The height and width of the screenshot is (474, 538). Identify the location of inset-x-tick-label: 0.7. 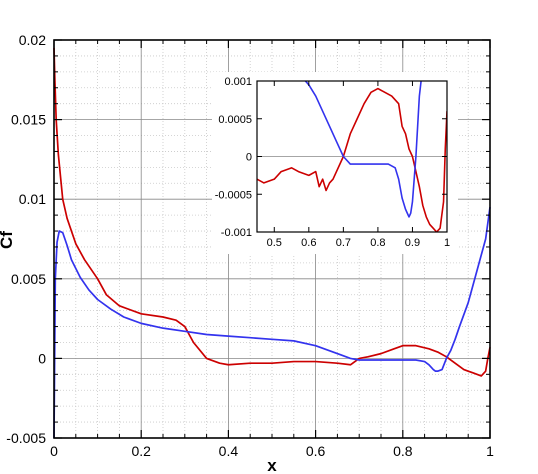
(343, 243).